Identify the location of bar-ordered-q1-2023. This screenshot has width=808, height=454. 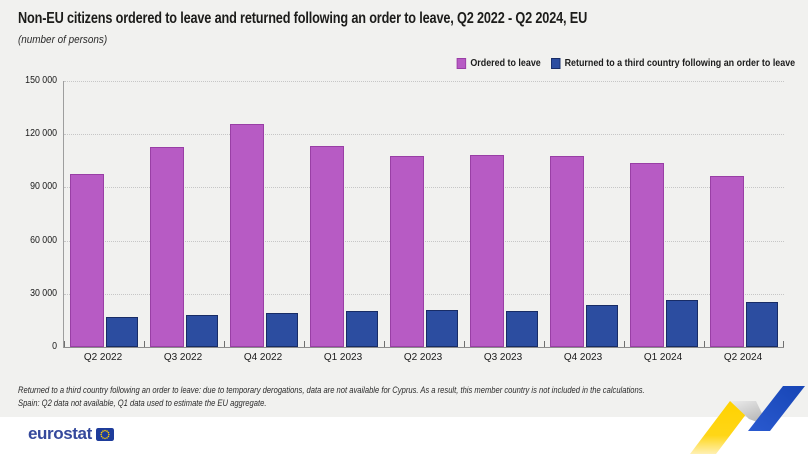
(327, 246).